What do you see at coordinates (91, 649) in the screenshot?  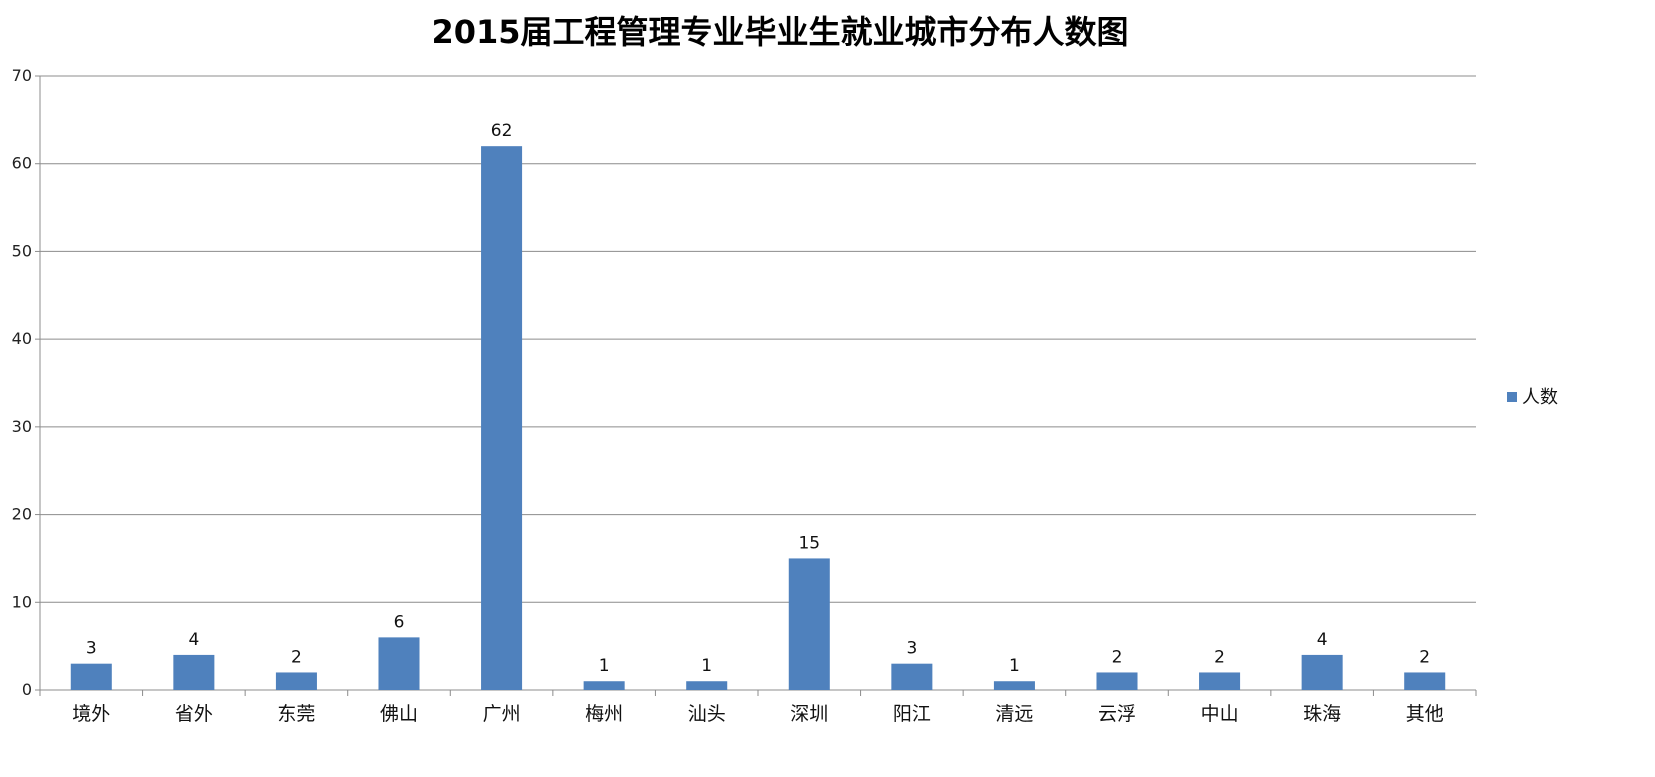 I see `data-label-境外: 3` at bounding box center [91, 649].